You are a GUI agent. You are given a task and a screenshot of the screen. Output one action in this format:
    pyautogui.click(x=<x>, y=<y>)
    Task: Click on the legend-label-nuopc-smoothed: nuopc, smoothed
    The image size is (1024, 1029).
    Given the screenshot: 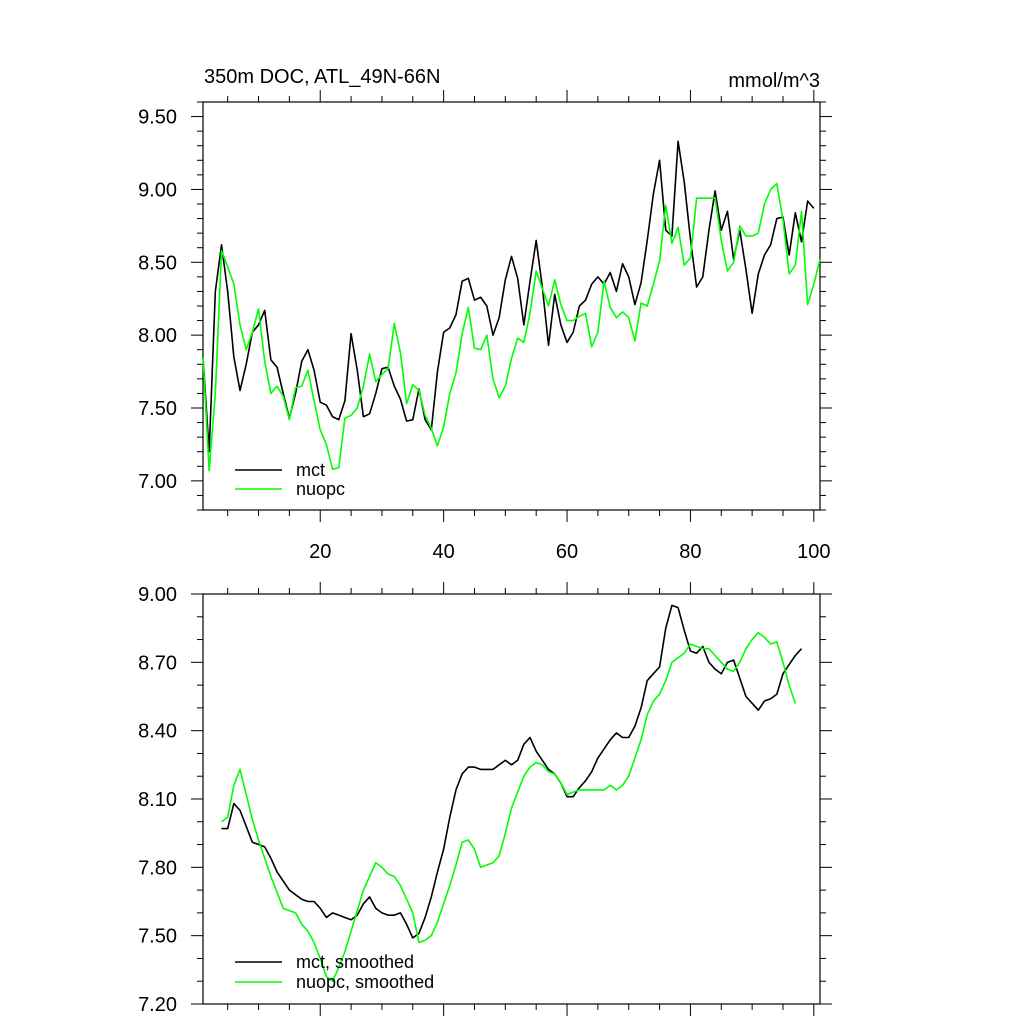 What is the action you would take?
    pyautogui.click(x=365, y=982)
    